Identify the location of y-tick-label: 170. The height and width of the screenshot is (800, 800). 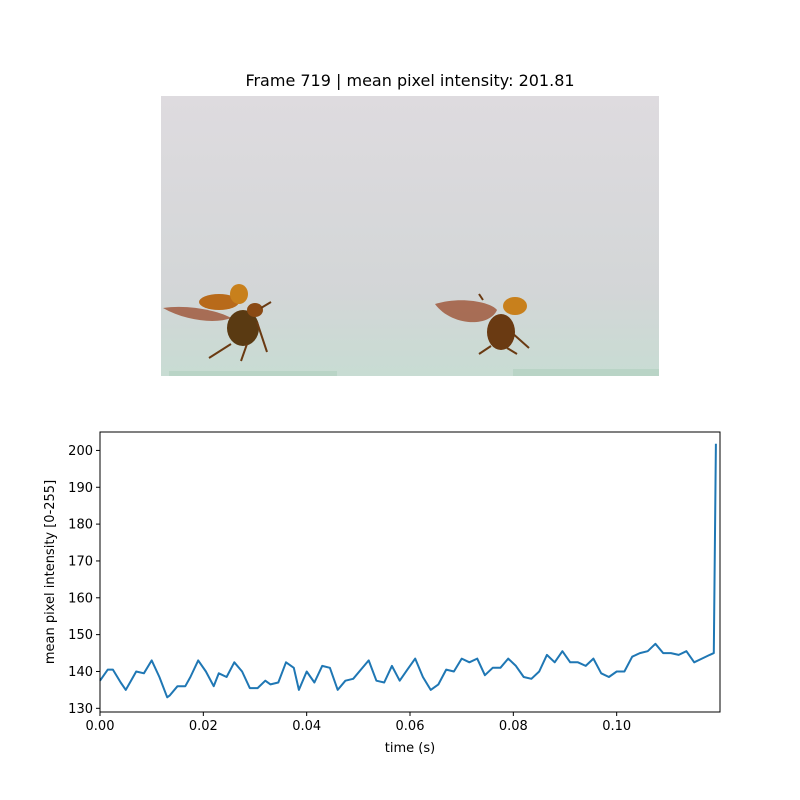
(80, 561).